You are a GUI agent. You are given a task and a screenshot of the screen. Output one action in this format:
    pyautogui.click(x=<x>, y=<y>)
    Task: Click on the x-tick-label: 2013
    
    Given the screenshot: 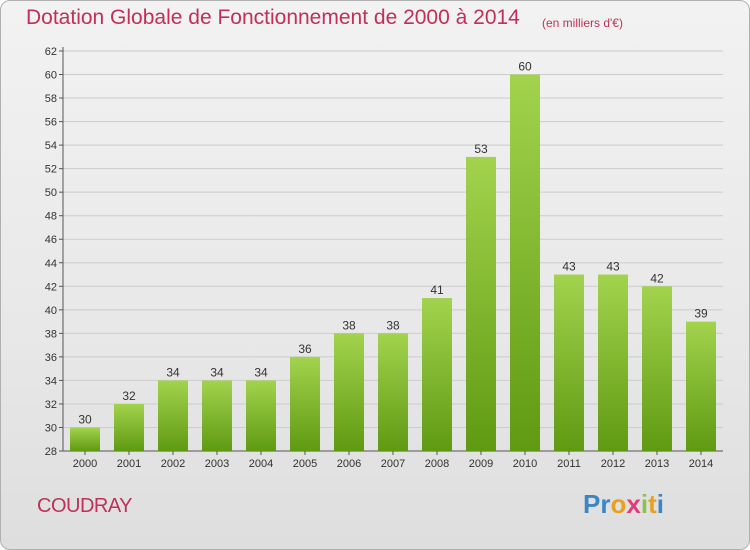 What is the action you would take?
    pyautogui.click(x=657, y=464)
    